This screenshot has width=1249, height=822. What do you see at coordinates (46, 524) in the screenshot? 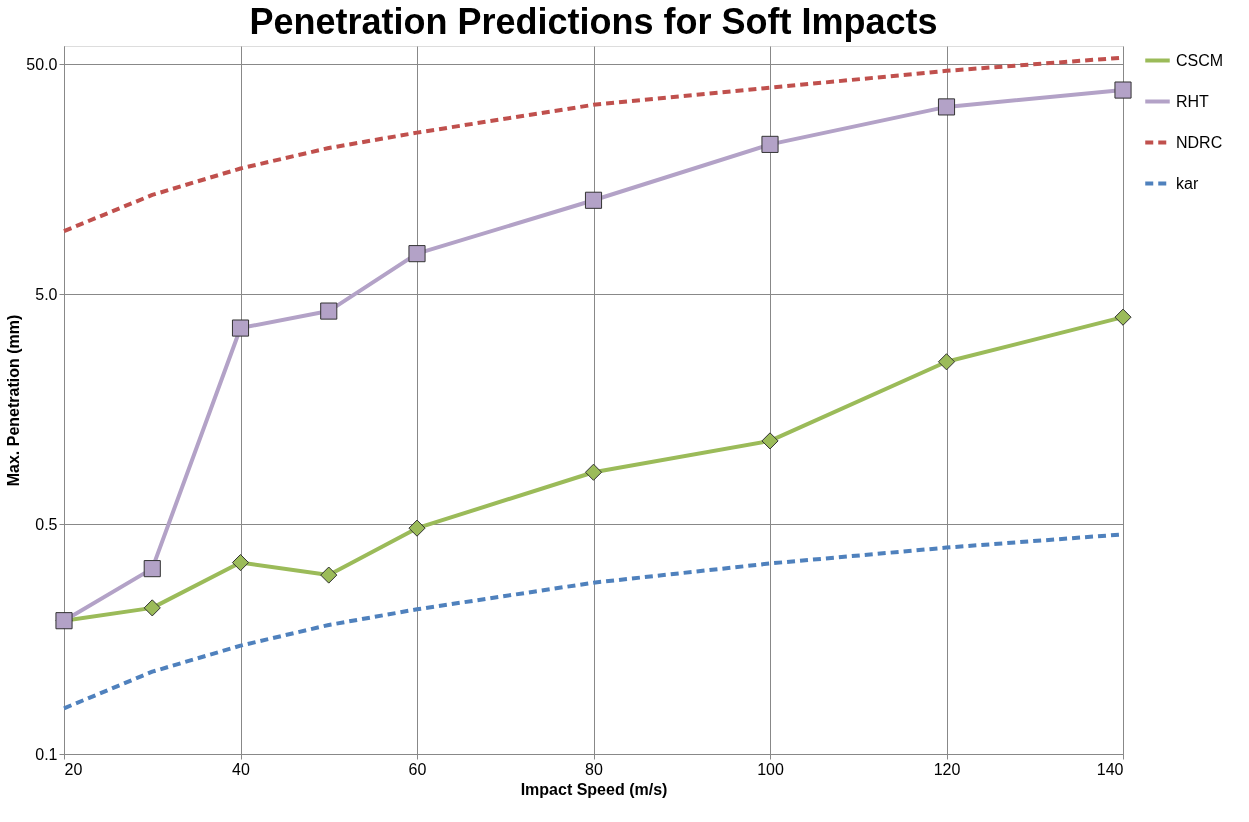
I see `y-tick-label: 0.5` at bounding box center [46, 524].